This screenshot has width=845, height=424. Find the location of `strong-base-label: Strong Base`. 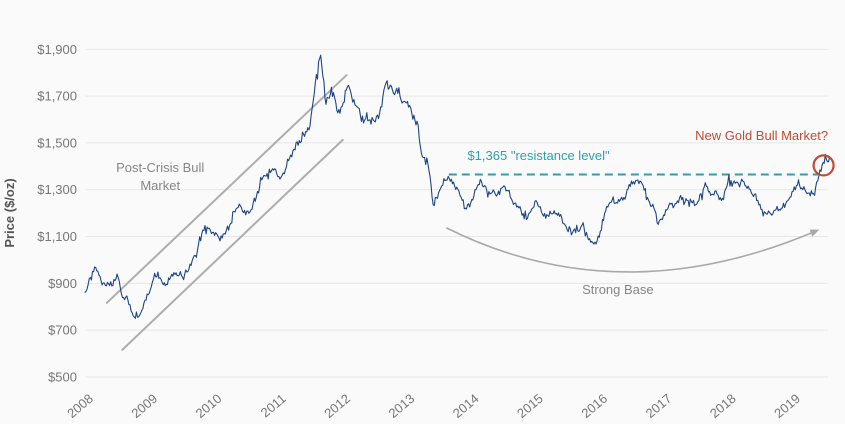

strong-base-label: Strong Base is located at coordinates (618, 289).